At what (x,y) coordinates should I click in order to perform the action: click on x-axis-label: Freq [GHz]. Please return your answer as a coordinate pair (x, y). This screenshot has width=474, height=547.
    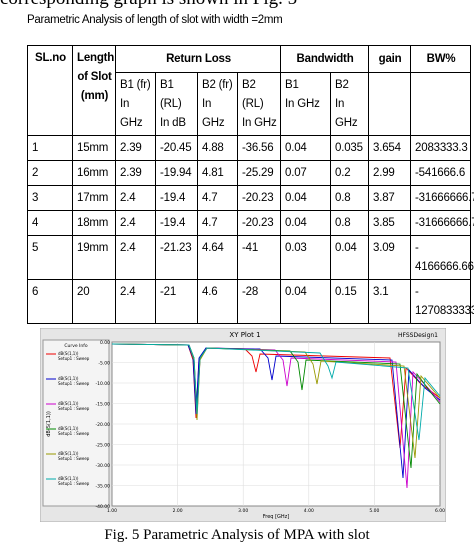
    Looking at the image, I should click on (276, 517).